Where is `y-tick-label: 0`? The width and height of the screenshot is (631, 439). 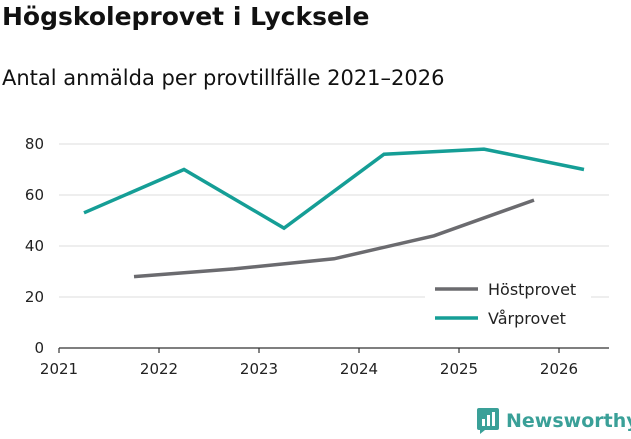 y-tick-label: 0 is located at coordinates (39, 348).